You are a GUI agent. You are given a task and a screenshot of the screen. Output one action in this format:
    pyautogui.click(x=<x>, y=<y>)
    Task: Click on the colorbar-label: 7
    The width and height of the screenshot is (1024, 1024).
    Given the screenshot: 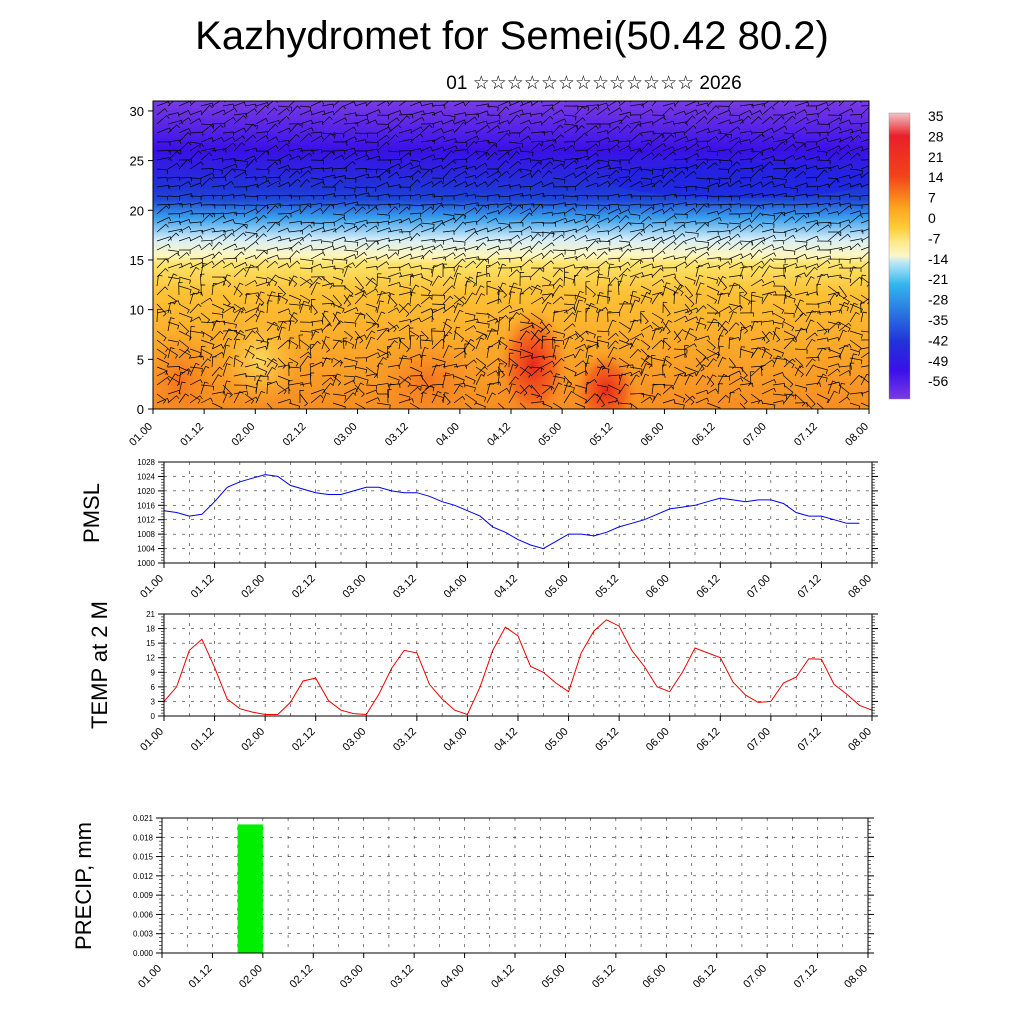 What is the action you would take?
    pyautogui.click(x=932, y=198)
    